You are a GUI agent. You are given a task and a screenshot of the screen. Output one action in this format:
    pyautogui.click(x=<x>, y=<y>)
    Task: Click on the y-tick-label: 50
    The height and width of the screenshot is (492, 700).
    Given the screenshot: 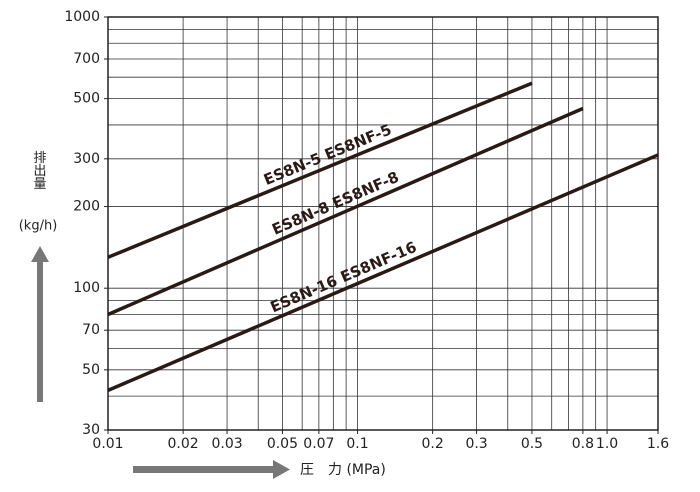 What is the action you would take?
    pyautogui.click(x=91, y=370)
    